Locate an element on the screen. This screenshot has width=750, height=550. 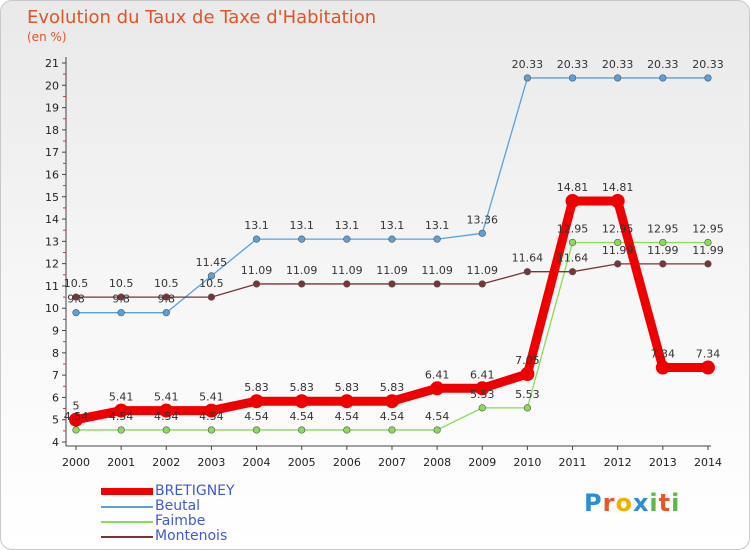
x-tick-label: 2002 is located at coordinates (166, 462).